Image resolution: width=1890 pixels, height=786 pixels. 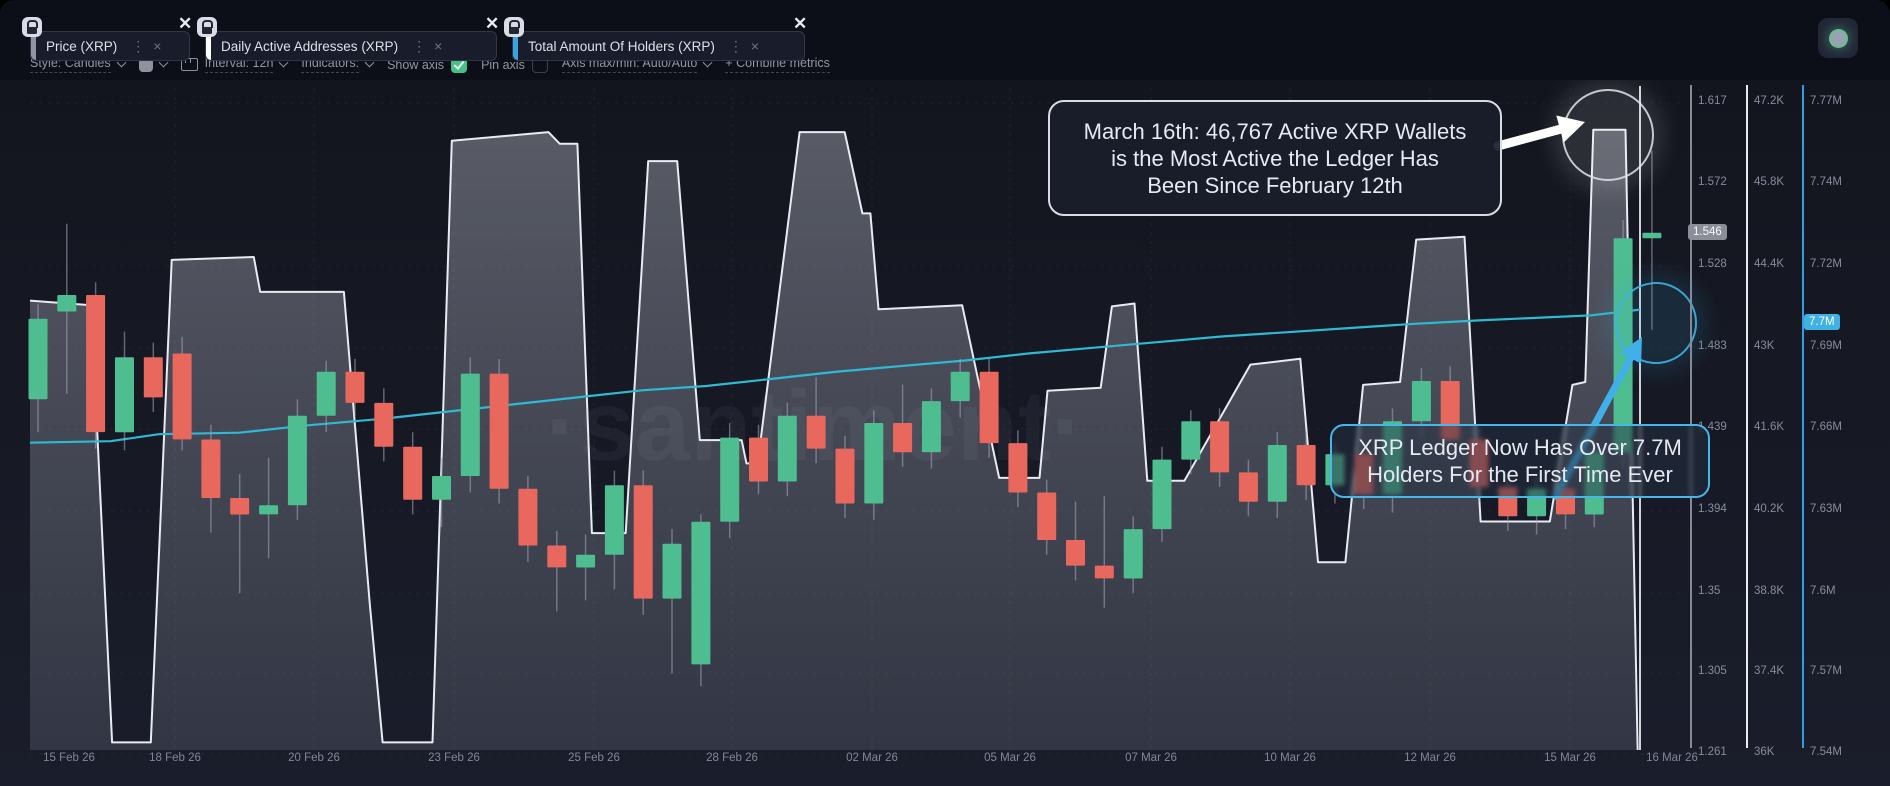 What do you see at coordinates (69, 758) in the screenshot?
I see `x-axis-label: 15 Feb 26` at bounding box center [69, 758].